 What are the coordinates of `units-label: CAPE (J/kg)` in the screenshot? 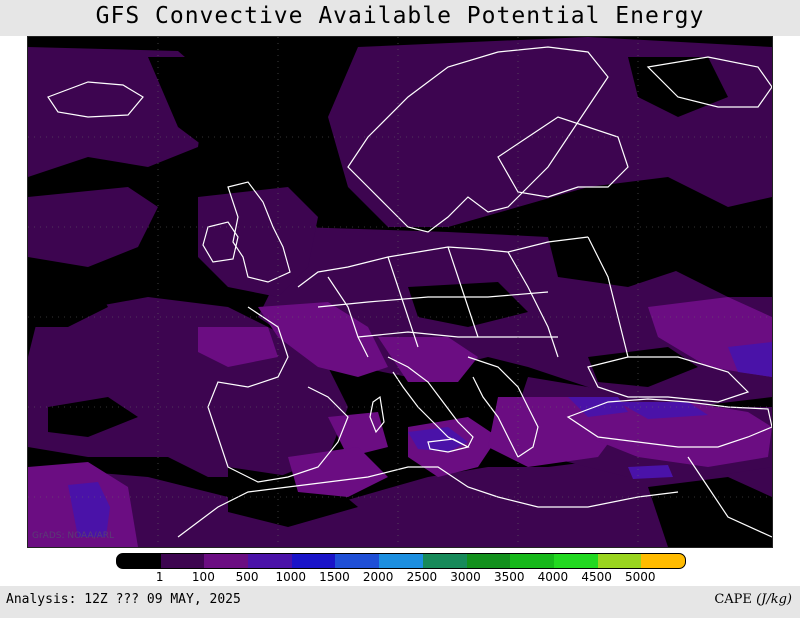 It's located at (753, 599).